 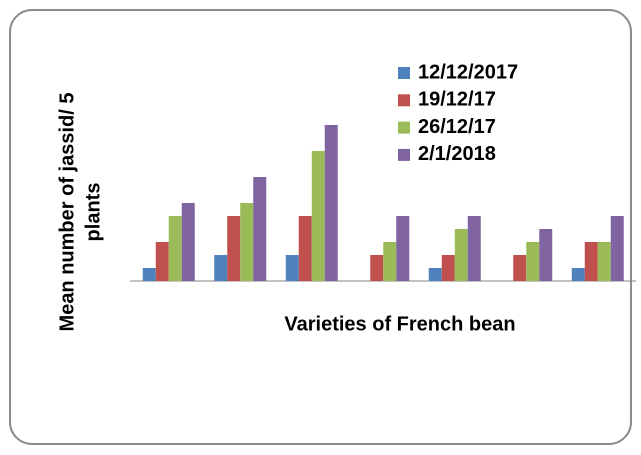 What do you see at coordinates (67, 212) in the screenshot?
I see `y-axis-title-line: Mean number of jassid/ 5` at bounding box center [67, 212].